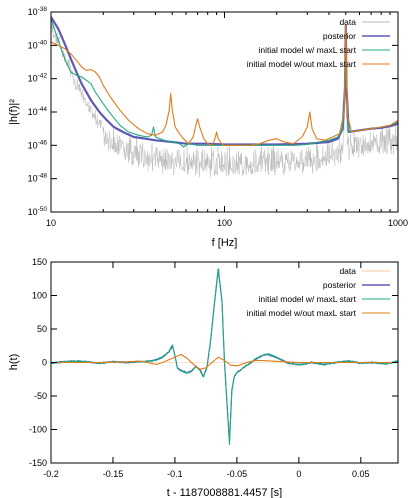 This screenshot has height=498, width=415. I want to click on spectrum-x-axis-label: f [Hz], so click(225, 243).